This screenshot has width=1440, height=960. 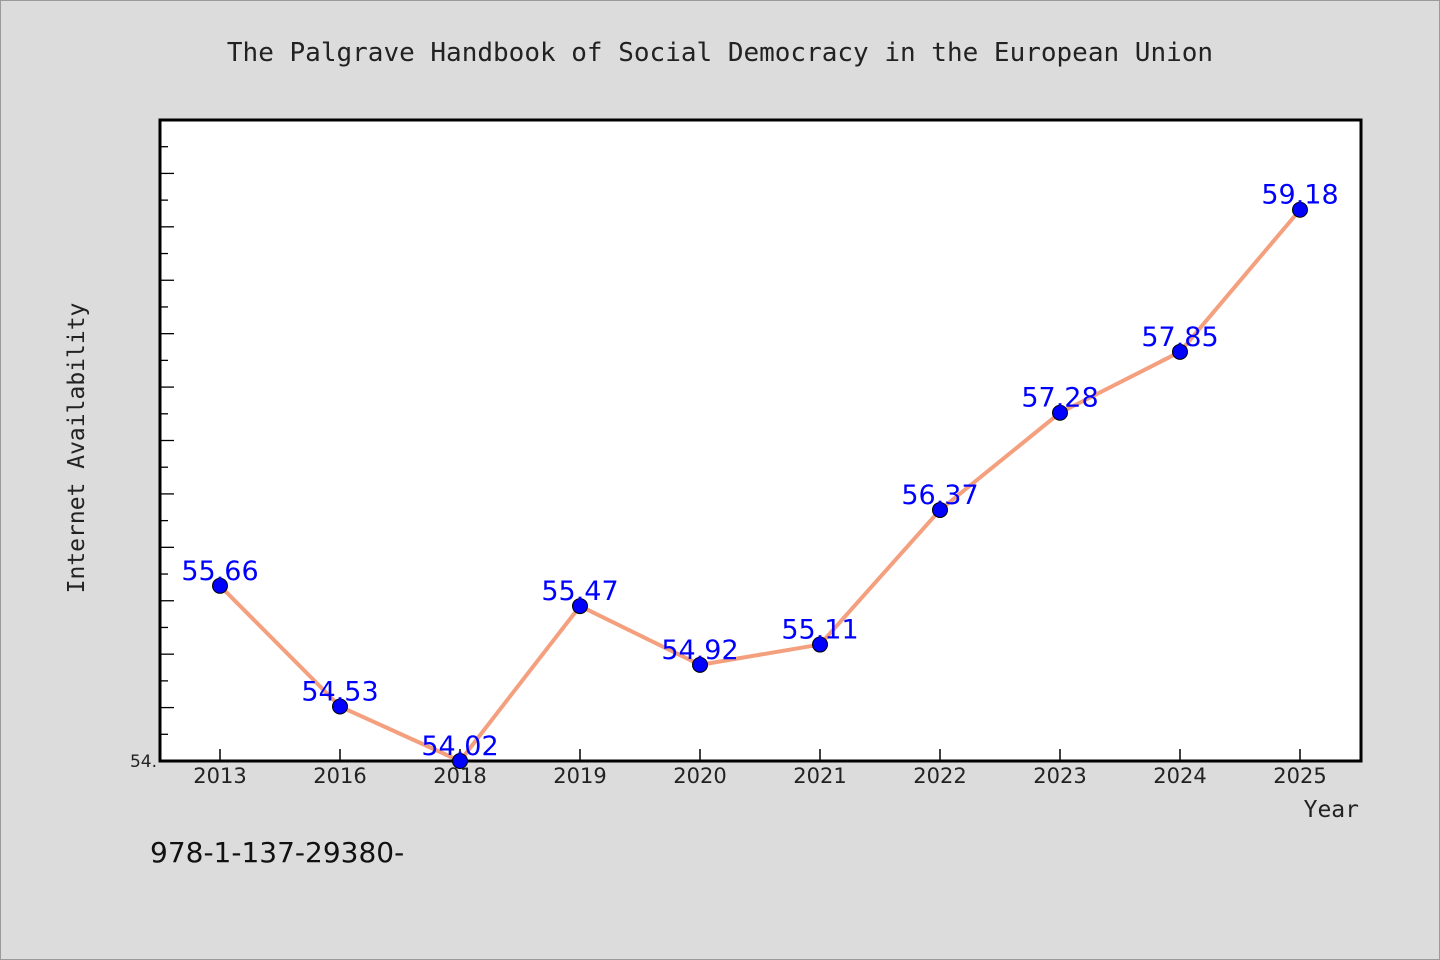 What do you see at coordinates (699, 650) in the screenshot?
I see `data-label: 54.92` at bounding box center [699, 650].